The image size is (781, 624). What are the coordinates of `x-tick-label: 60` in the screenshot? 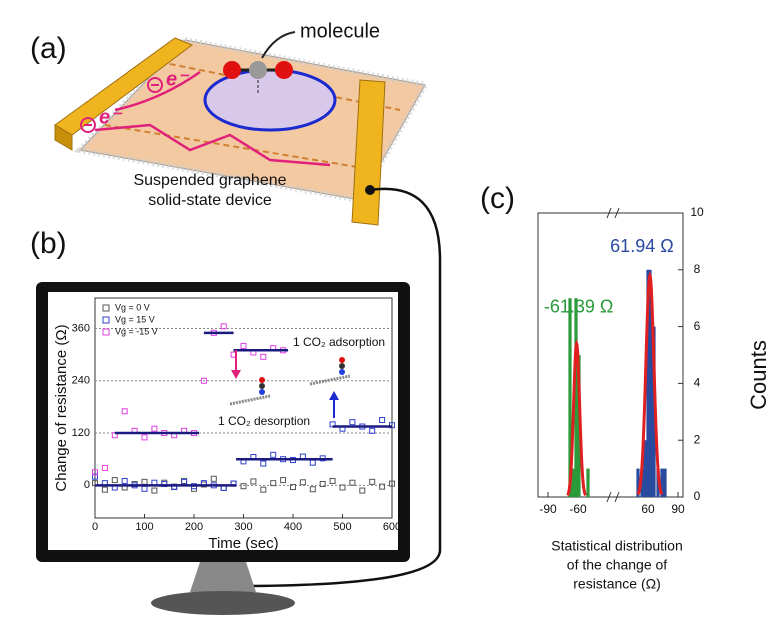 It's located at (648, 509).